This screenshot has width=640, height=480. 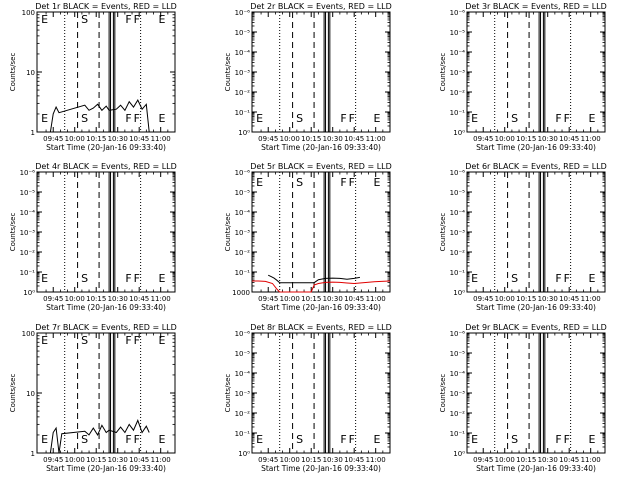 What do you see at coordinates (106, 6) in the screenshot?
I see `panel-title: Det 1r BLACK = Events, RED = LLD` at bounding box center [106, 6].